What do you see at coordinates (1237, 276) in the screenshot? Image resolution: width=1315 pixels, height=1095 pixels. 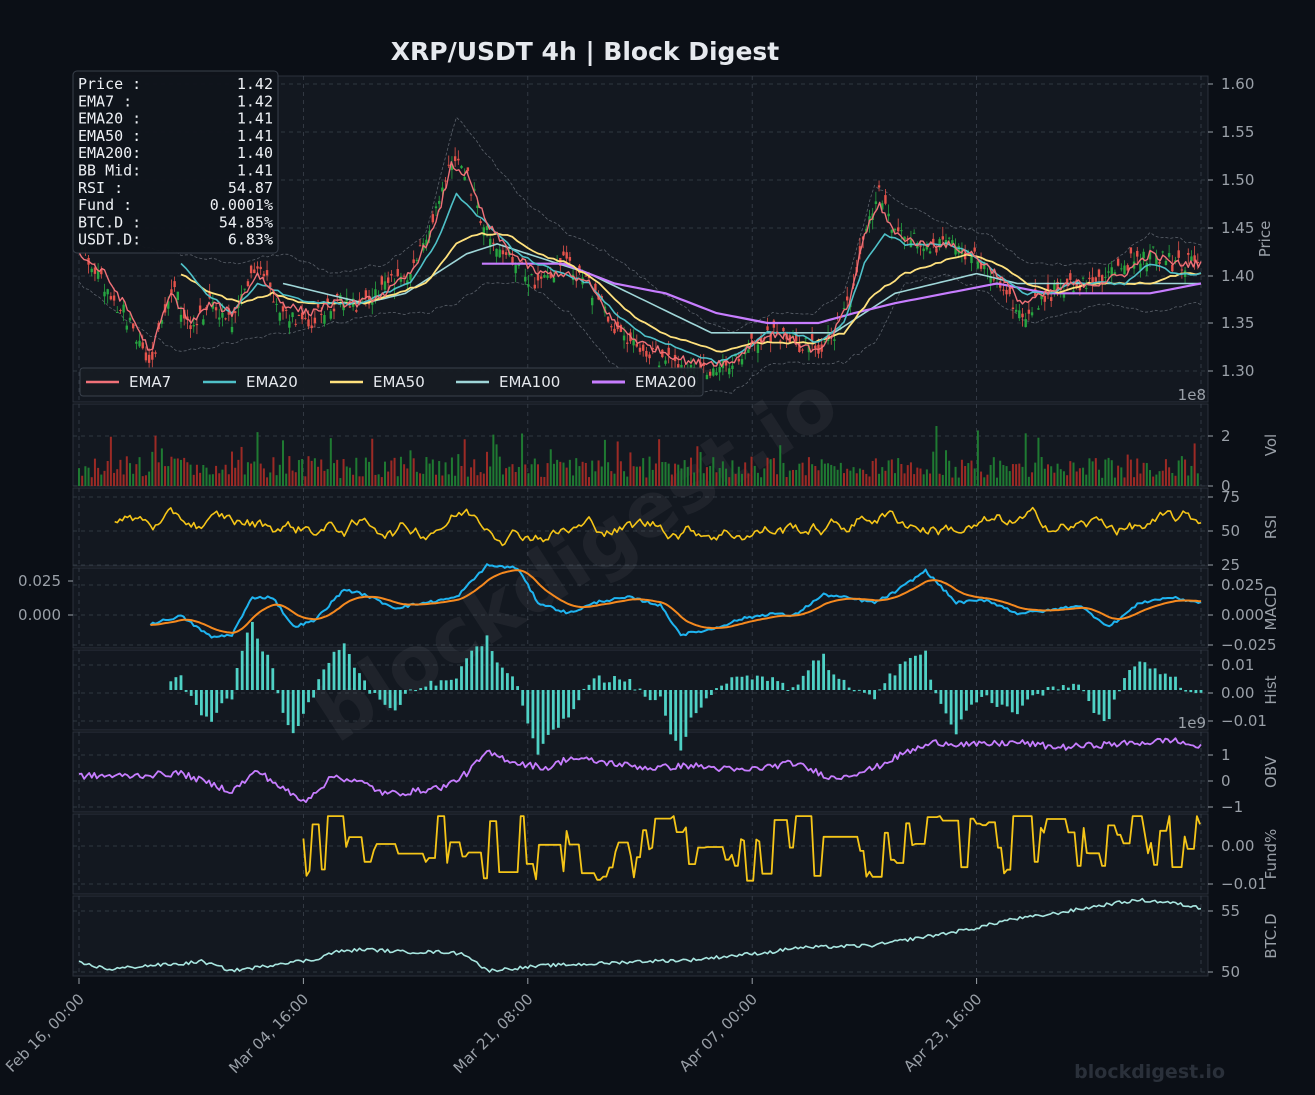 I see `ytick-label-price-2: 1.40` at bounding box center [1237, 276].